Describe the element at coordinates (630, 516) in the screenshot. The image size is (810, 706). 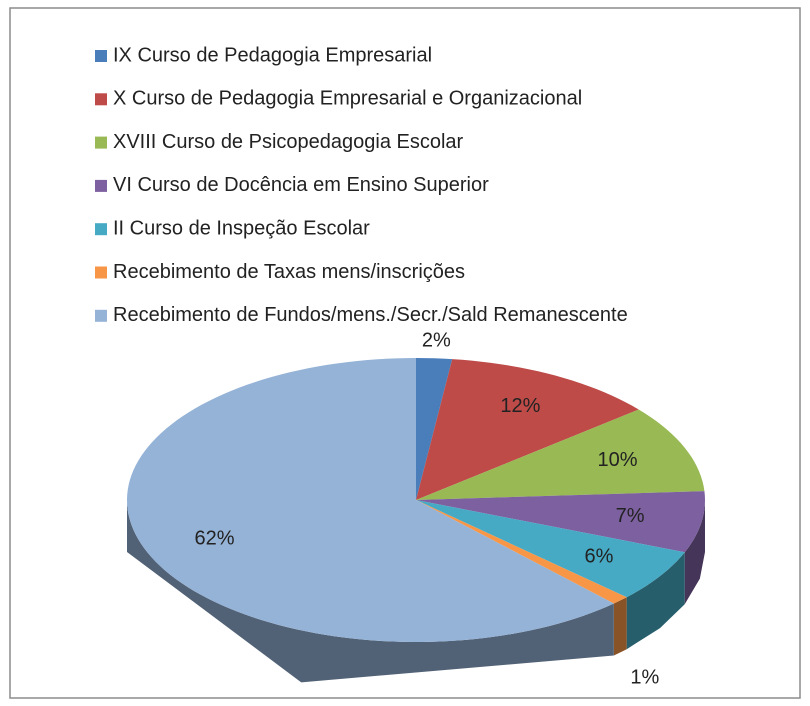
I see `data-label: 7%` at that location.